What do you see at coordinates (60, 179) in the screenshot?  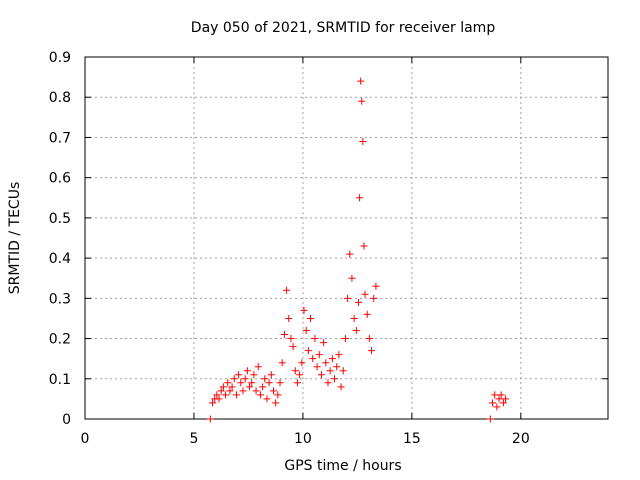 I see `y-tick-label: 0.6` at bounding box center [60, 179].